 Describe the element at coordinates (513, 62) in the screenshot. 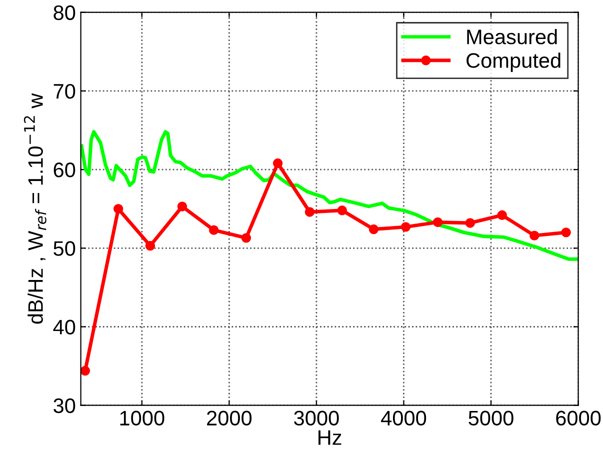

I see `legend-label: Computed` at that location.